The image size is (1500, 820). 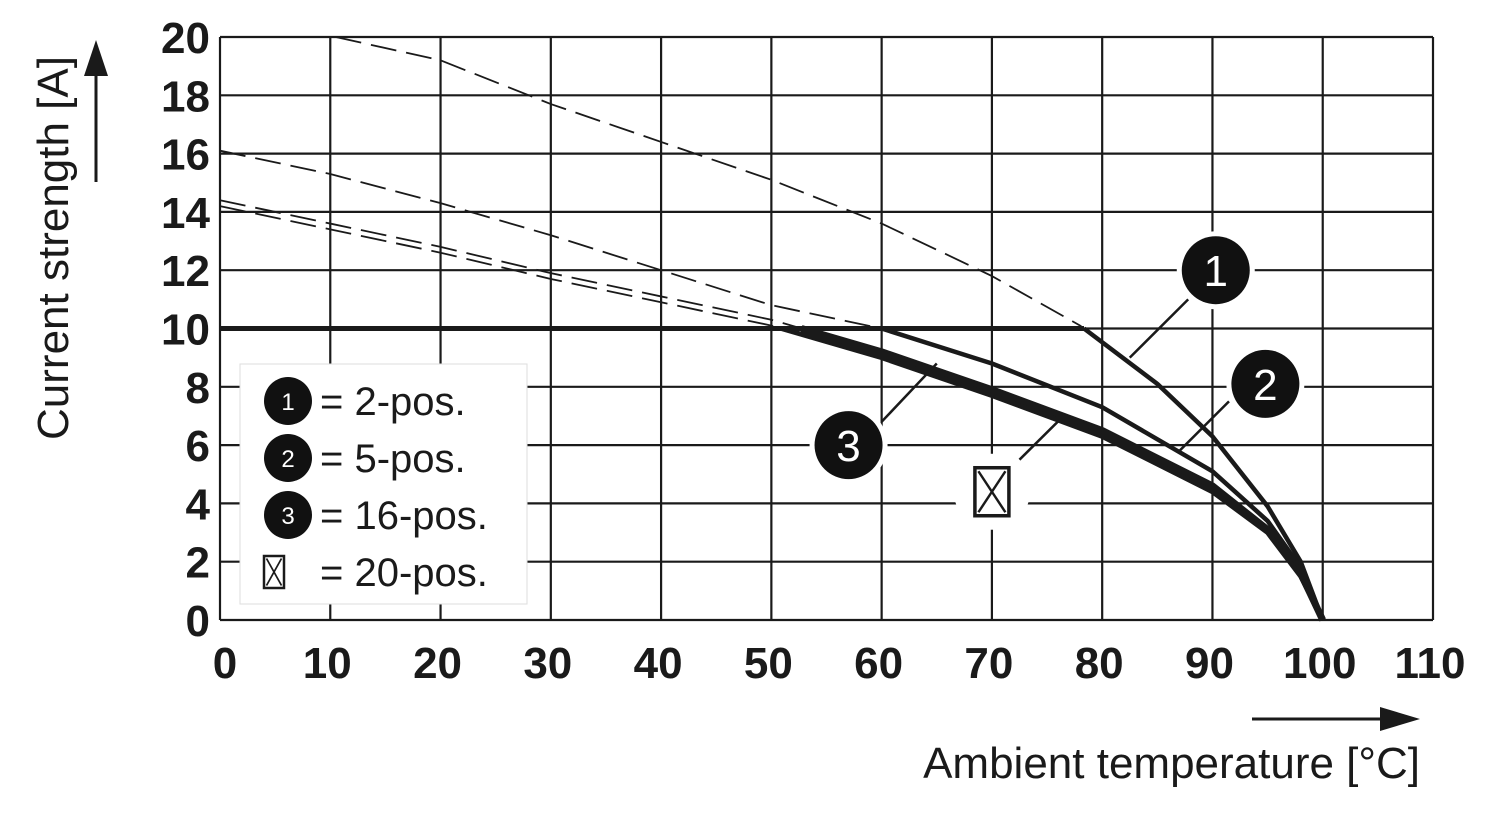 I want to click on y-axis-title-group: Current strength [A], so click(x=68, y=240).